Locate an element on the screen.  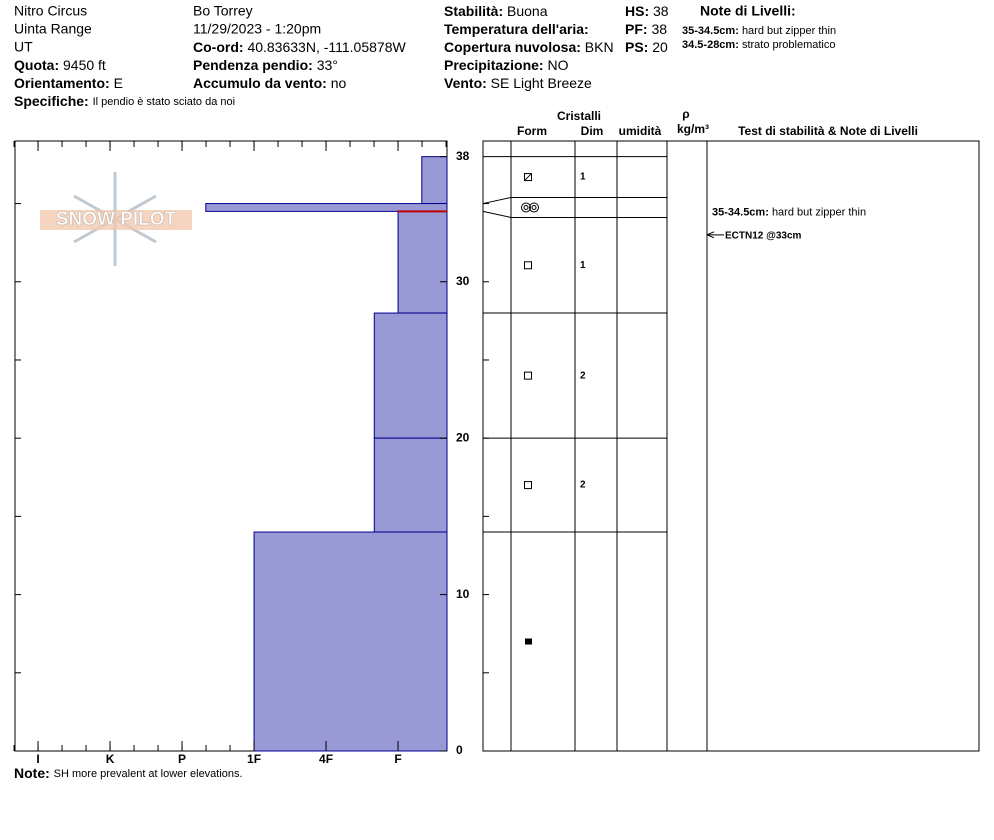
field-label: Specifiche: is located at coordinates (51, 101).